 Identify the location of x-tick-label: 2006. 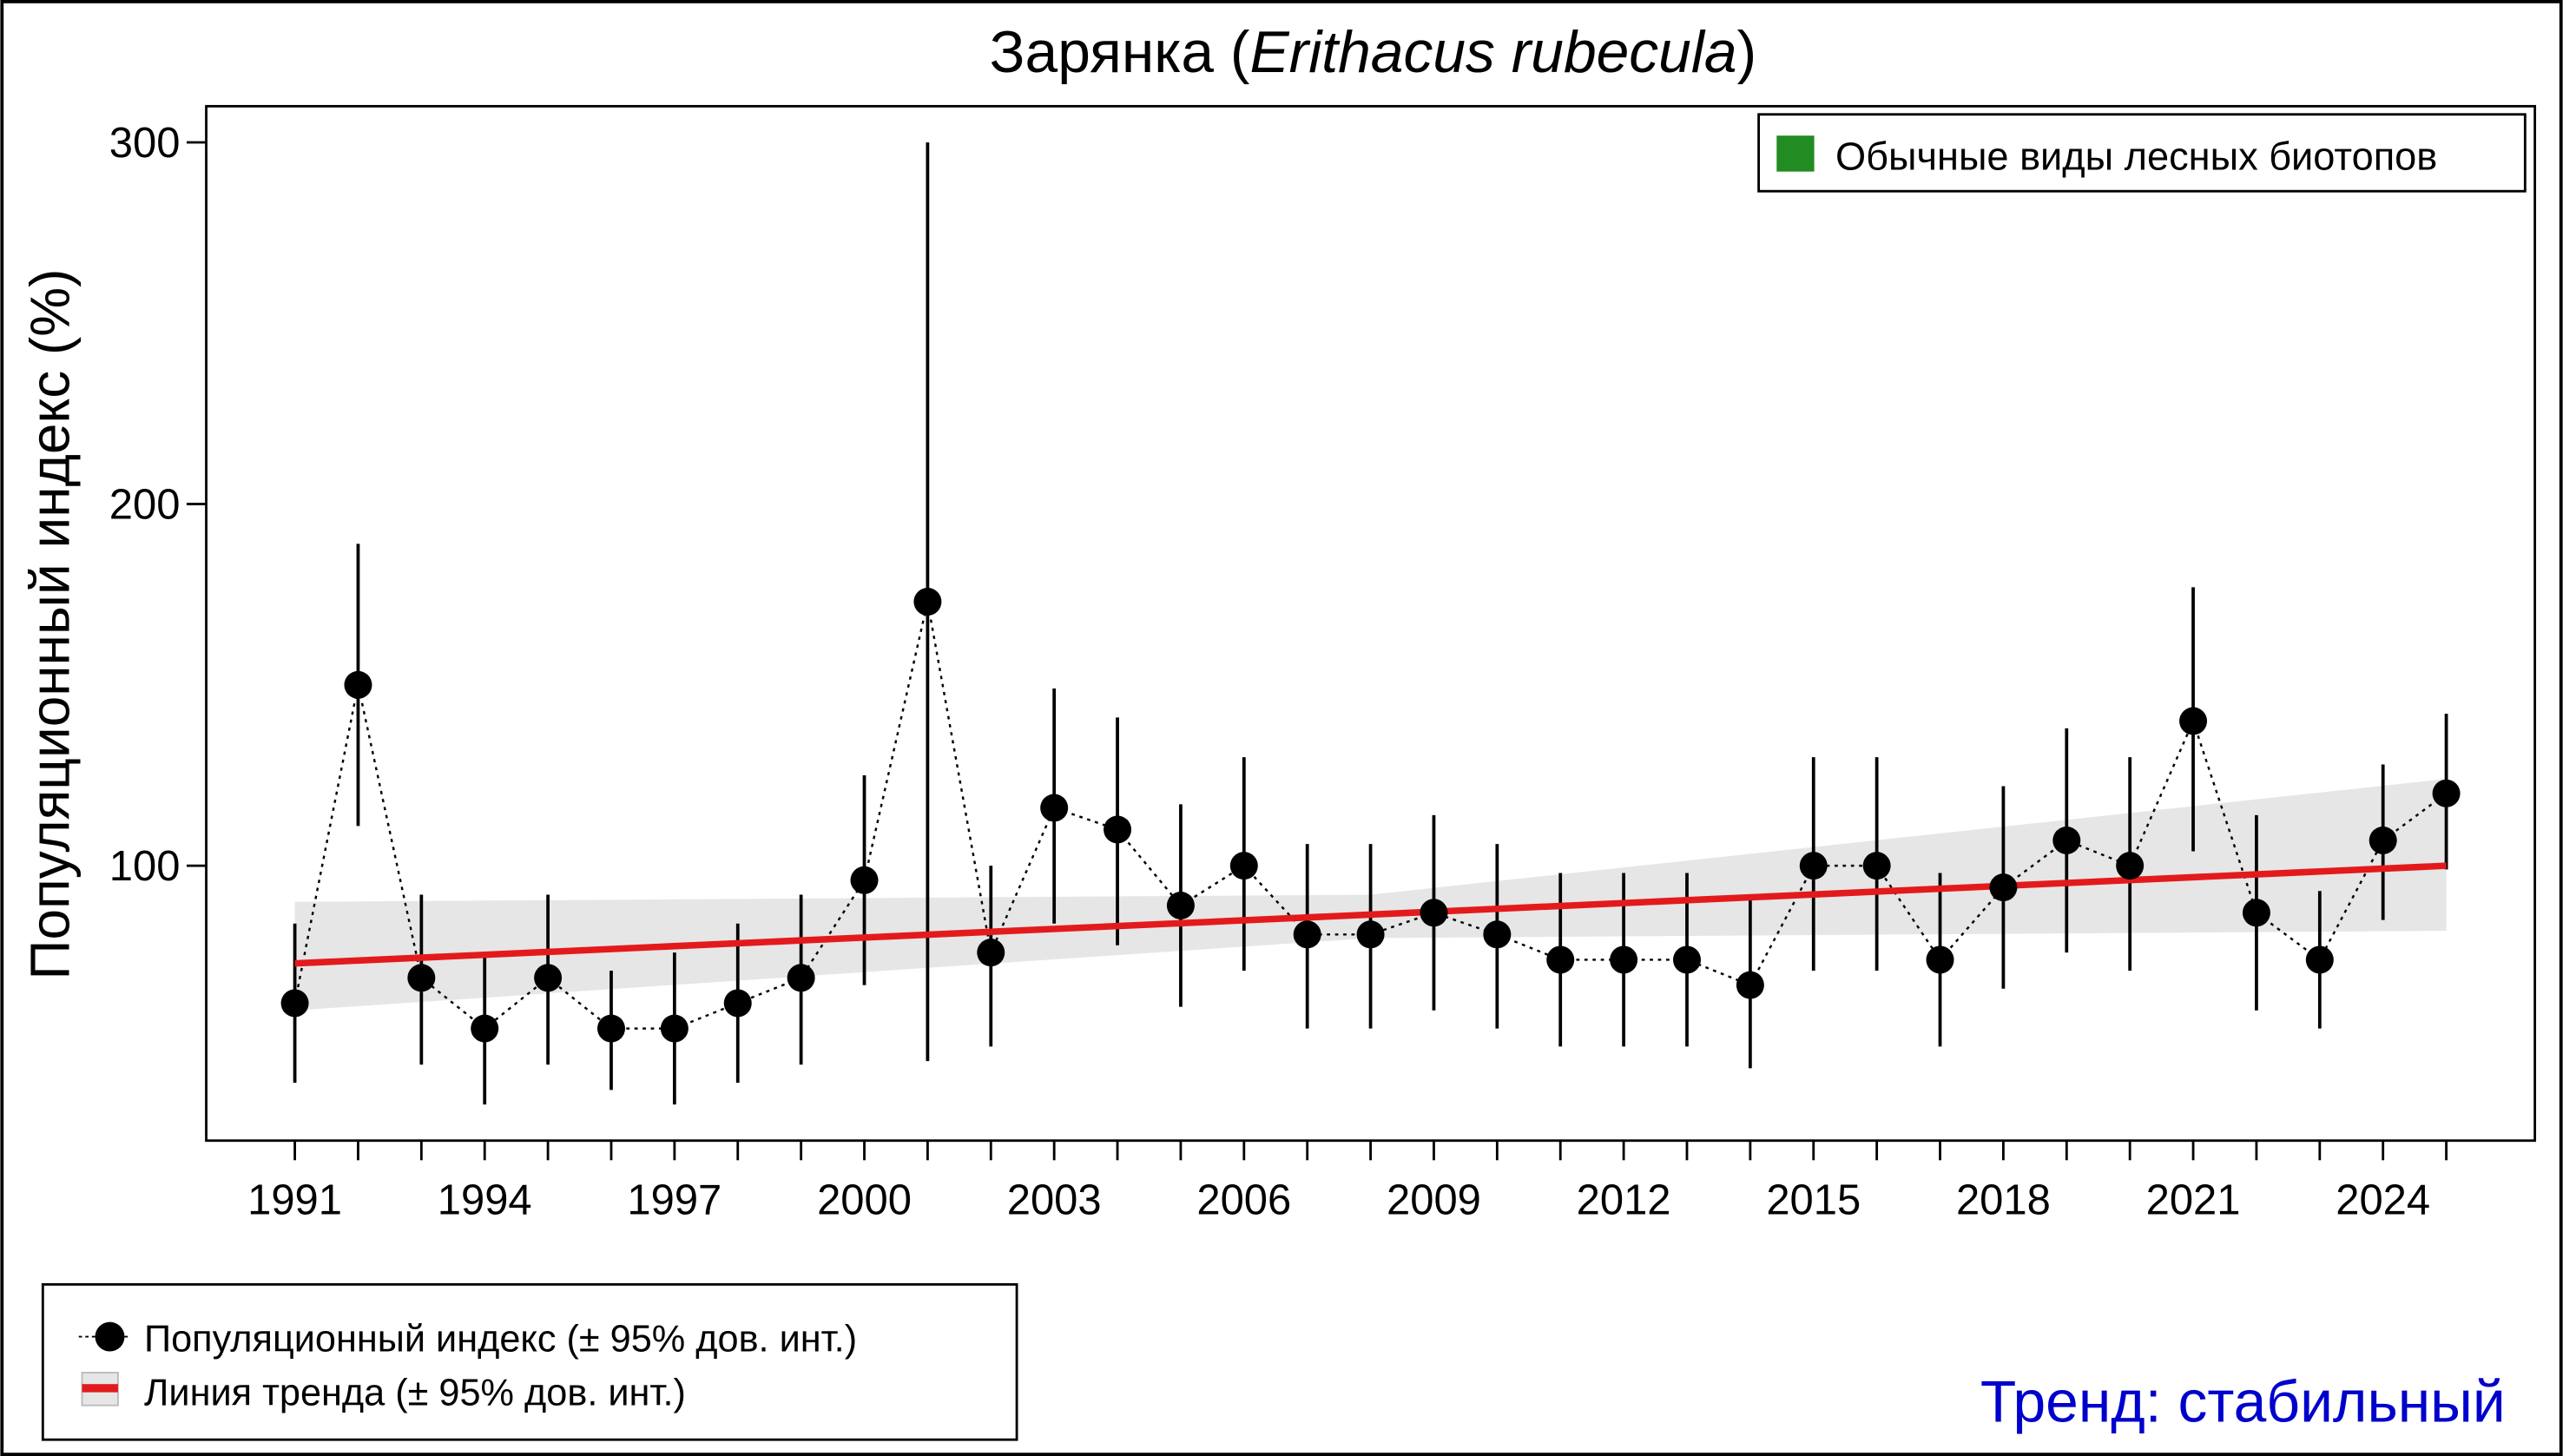
(1243, 1199).